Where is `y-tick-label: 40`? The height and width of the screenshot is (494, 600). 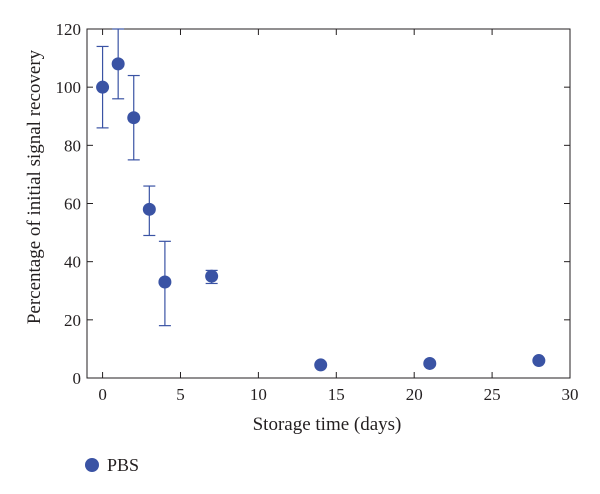
y-tick-label: 40 is located at coordinates (72, 262).